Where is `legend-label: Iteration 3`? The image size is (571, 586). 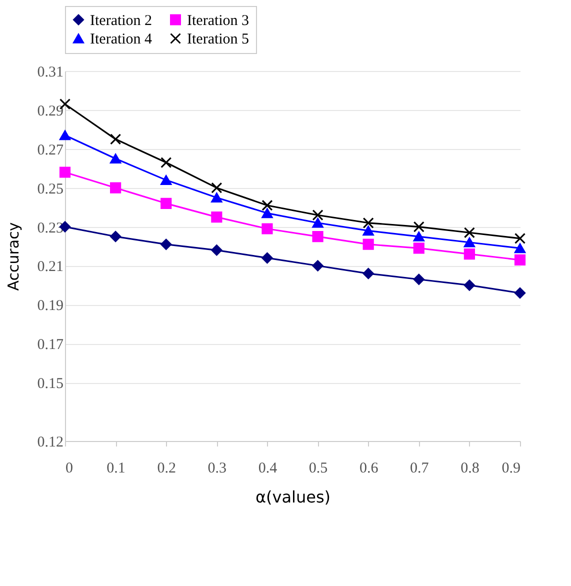 legend-label: Iteration 3 is located at coordinates (218, 20).